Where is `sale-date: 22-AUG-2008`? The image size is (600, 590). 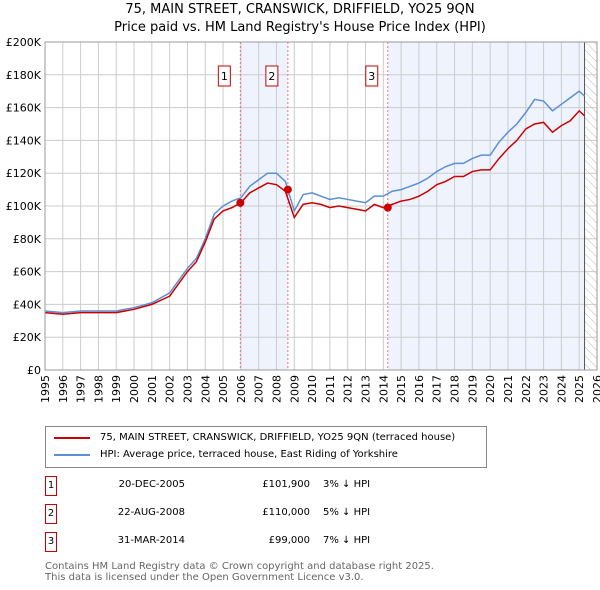 sale-date: 22-AUG-2008 is located at coordinates (151, 512).